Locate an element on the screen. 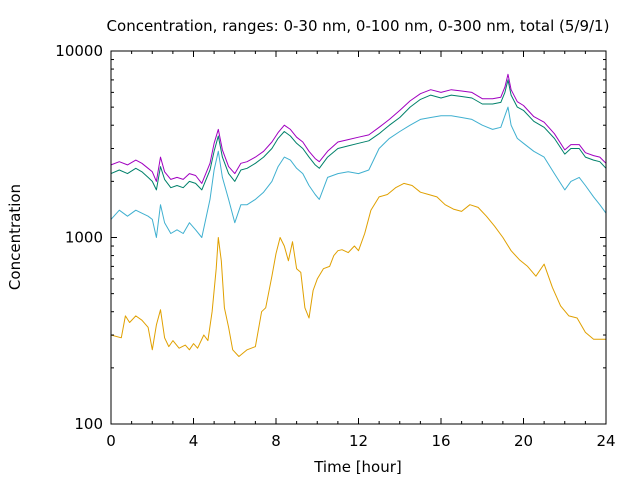  x-tick-label: 20 is located at coordinates (523, 441).